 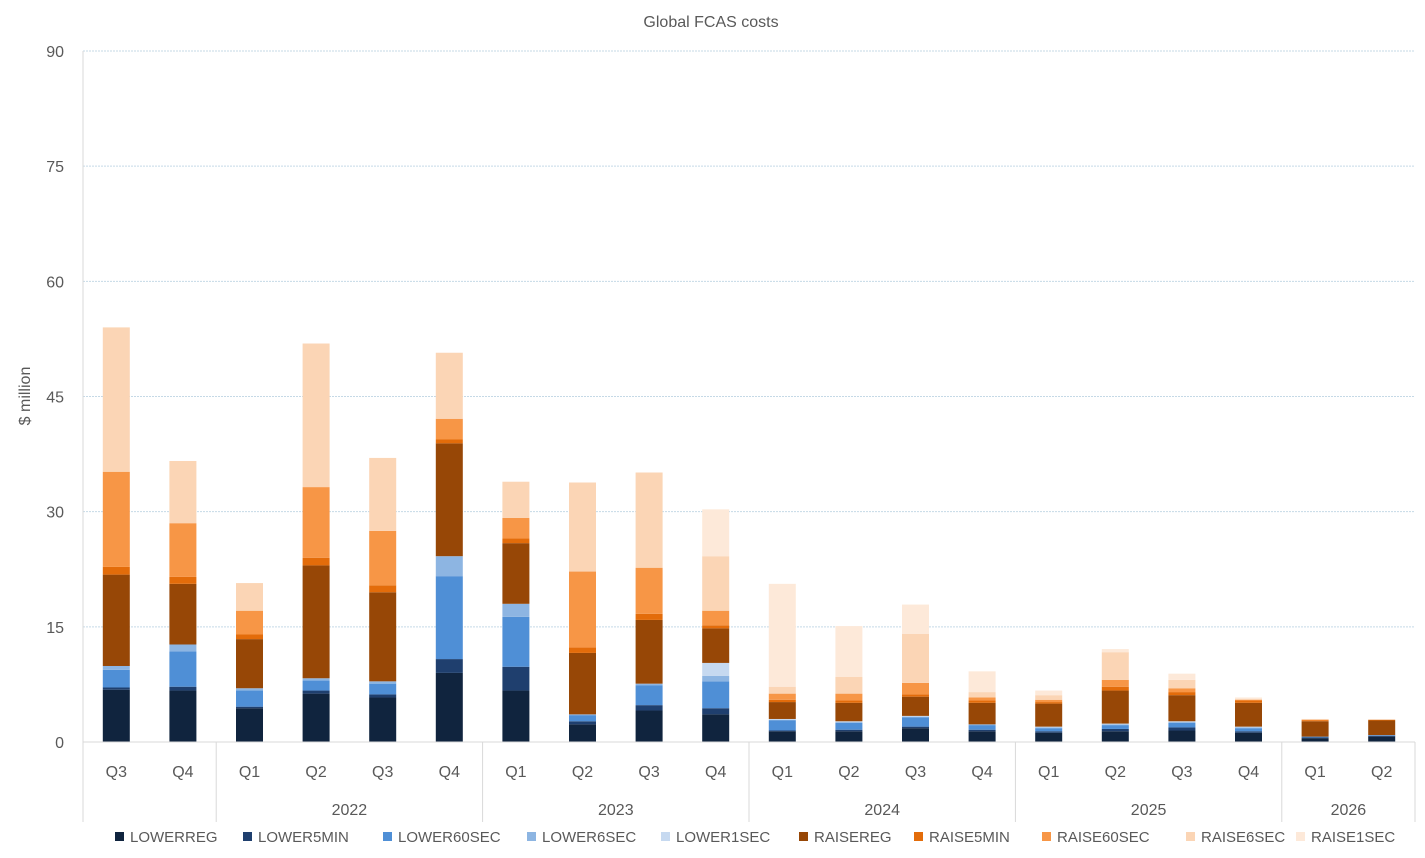 I want to click on legend-label: RAISE1SEC, so click(x=1353, y=837).